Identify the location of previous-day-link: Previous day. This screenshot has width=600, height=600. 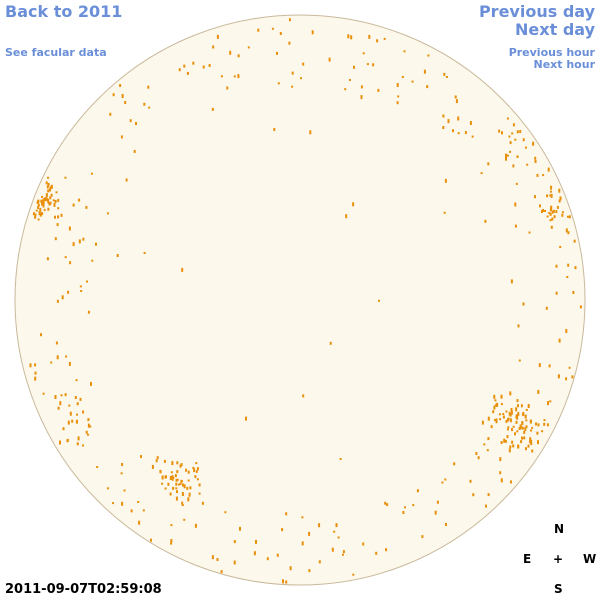
(536, 11).